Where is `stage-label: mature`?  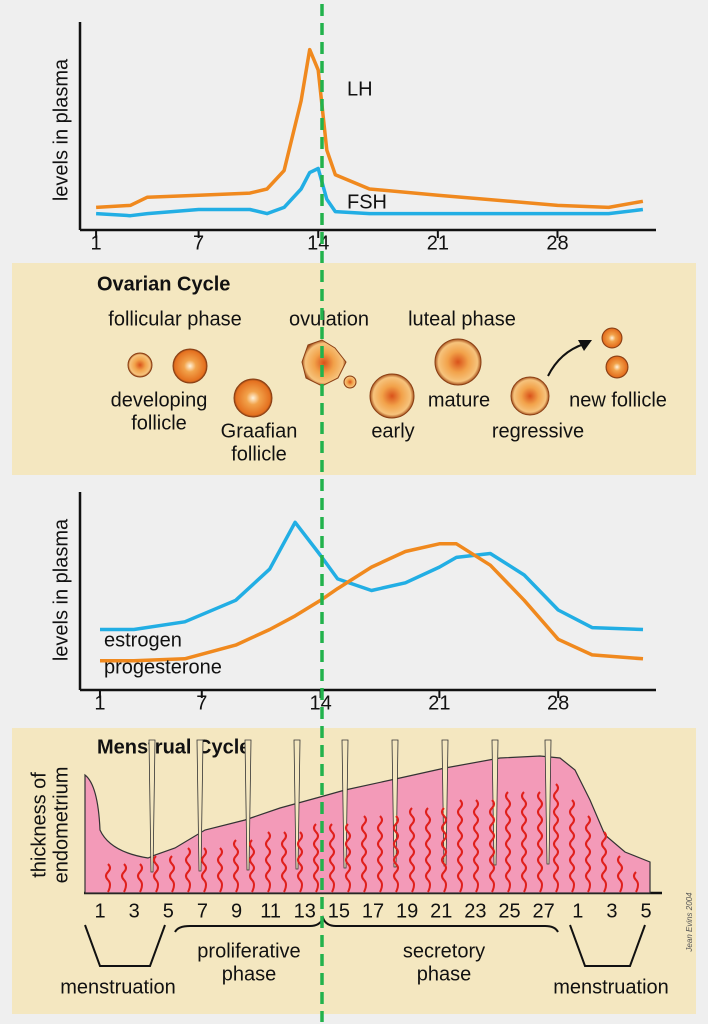 stage-label: mature is located at coordinates (459, 400).